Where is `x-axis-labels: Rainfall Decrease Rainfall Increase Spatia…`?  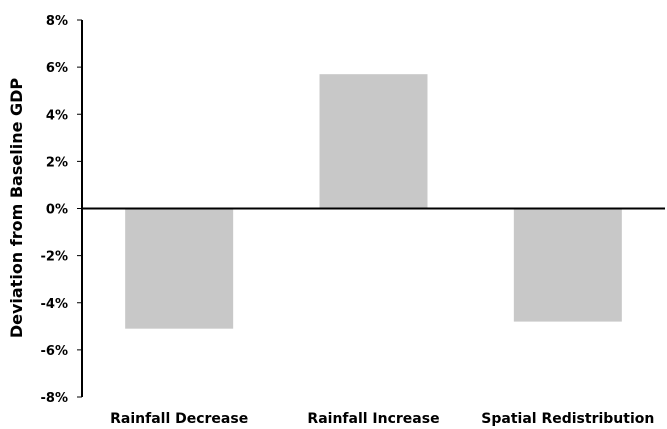 x-axis-labels: Rainfall Decrease Rainfall Increase Spatia… is located at coordinates (382, 419).